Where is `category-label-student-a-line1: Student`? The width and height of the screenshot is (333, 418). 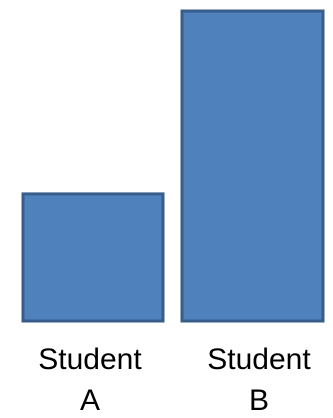 category-label-student-a-line1: Student is located at coordinates (90, 359).